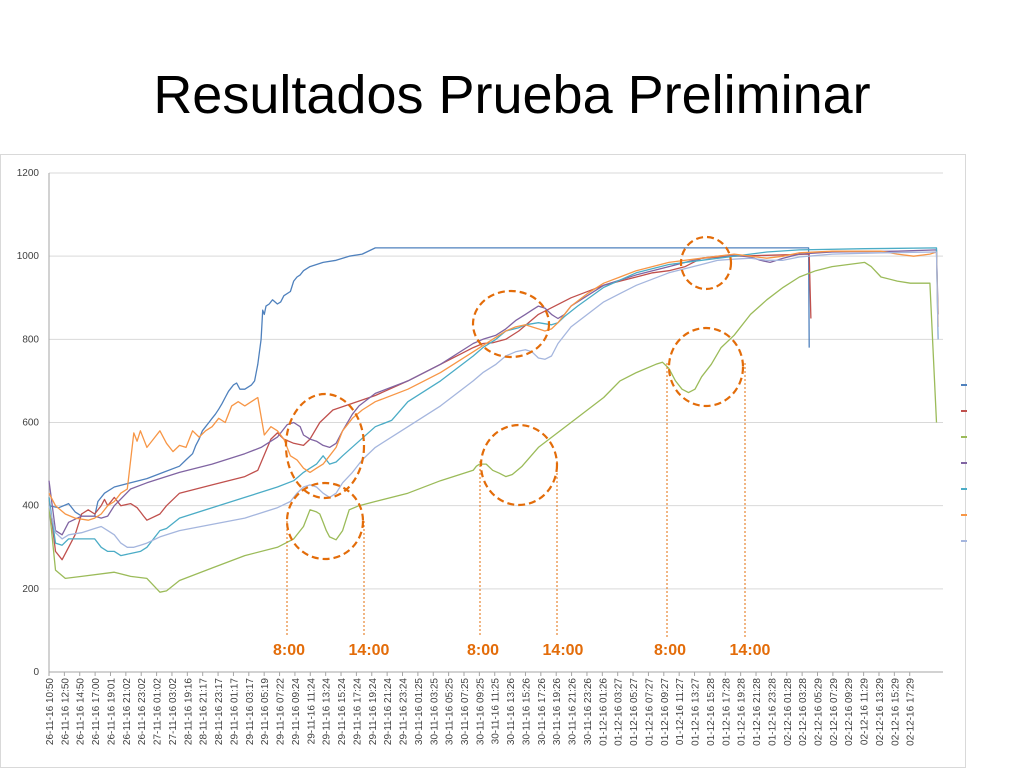  I want to click on x-tick-label: 29-11-16 21:24, so click(388, 712).